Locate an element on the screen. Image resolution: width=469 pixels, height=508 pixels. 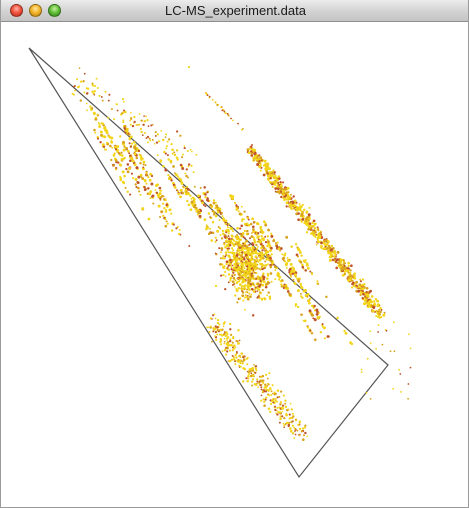
close-button is located at coordinates (16, 10).